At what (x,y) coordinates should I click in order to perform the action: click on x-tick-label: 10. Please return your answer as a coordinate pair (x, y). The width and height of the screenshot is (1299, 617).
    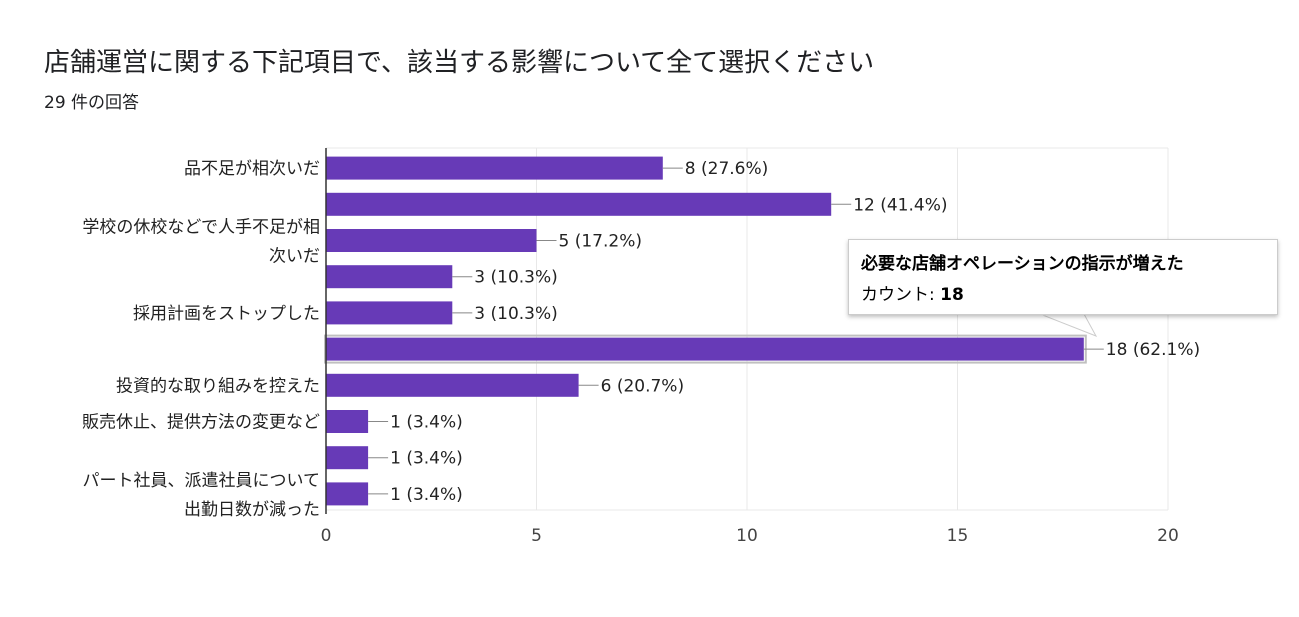
    Looking at the image, I should click on (747, 536).